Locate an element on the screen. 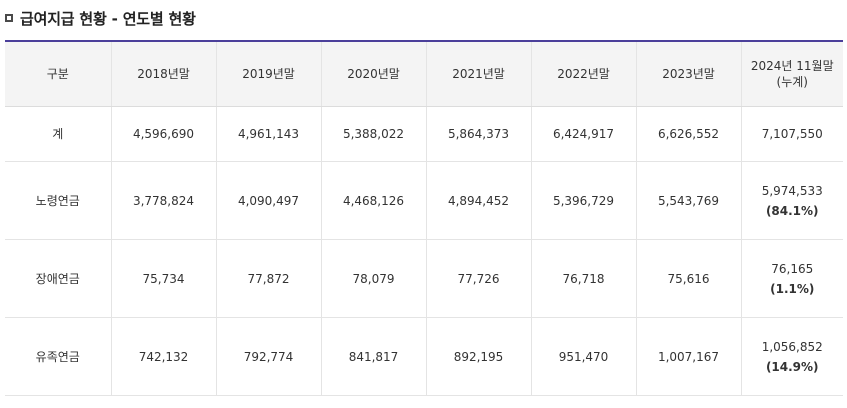 This screenshot has width=847, height=408. table-cell: 4,468,126 is located at coordinates (373, 200).